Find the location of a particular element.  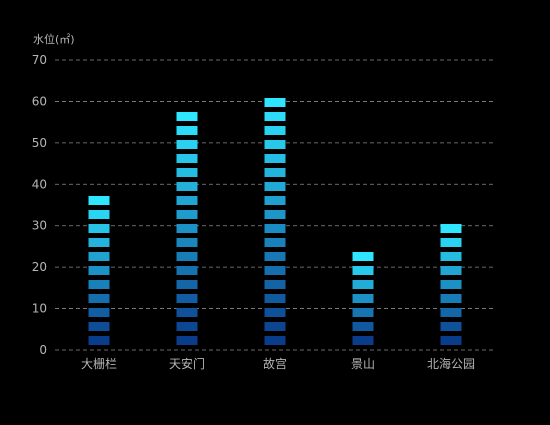

y-tick-label: 50 is located at coordinates (39, 143).